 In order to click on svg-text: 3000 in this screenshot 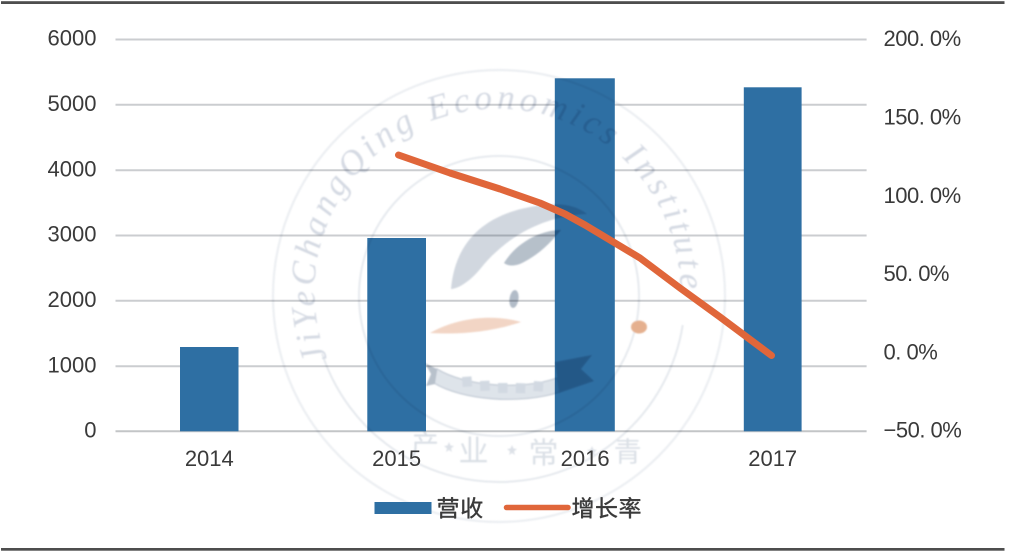, I will do `click(72, 234)`.